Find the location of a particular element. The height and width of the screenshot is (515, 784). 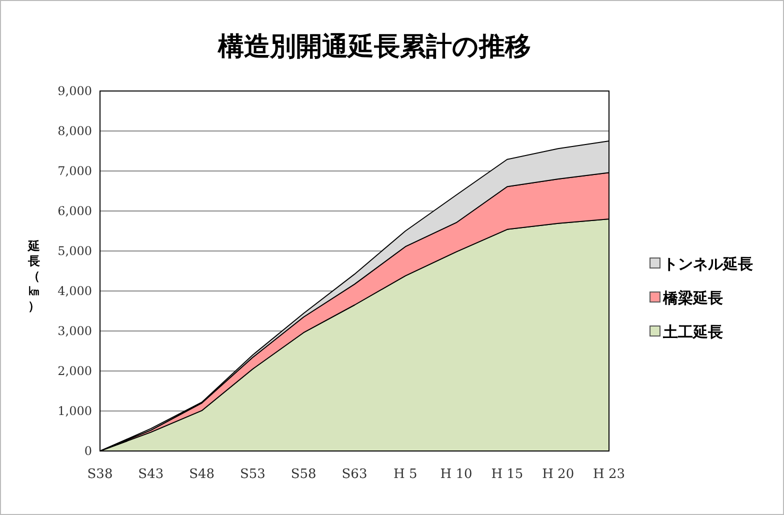

x-tick-label: H 20 is located at coordinates (558, 474).